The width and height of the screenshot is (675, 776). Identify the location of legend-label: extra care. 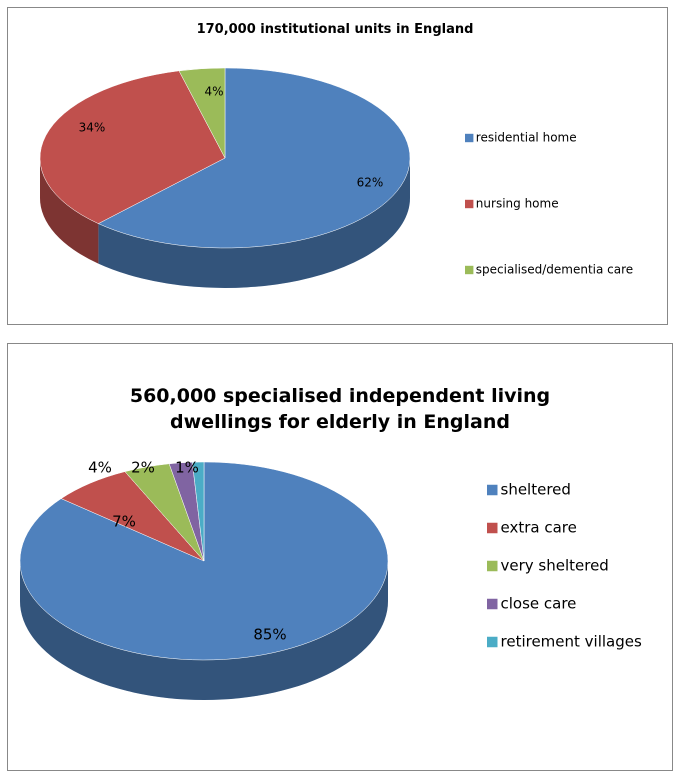
(539, 528).